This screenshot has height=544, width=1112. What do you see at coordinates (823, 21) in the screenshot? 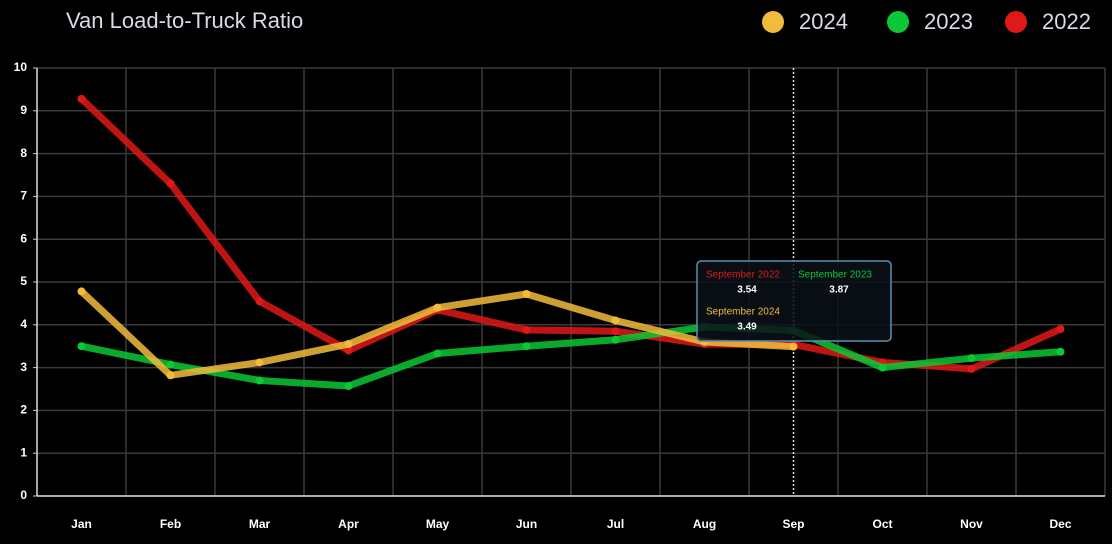
I see `legend-label: 2024` at bounding box center [823, 21].